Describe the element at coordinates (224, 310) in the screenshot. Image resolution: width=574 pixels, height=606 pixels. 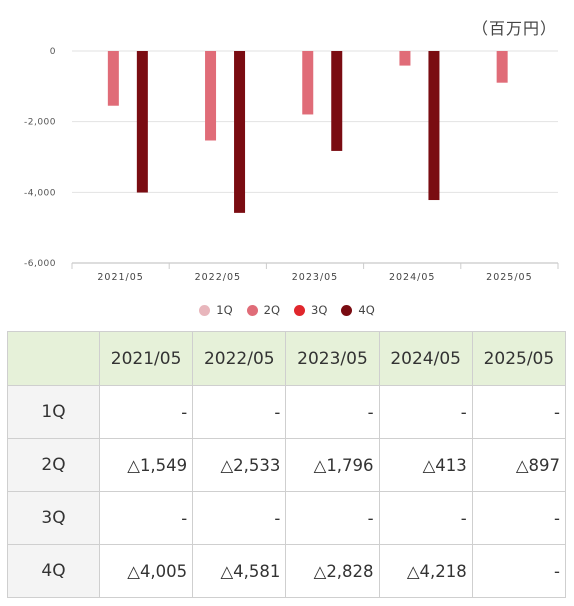
I see `legend-label: 1Q` at that location.